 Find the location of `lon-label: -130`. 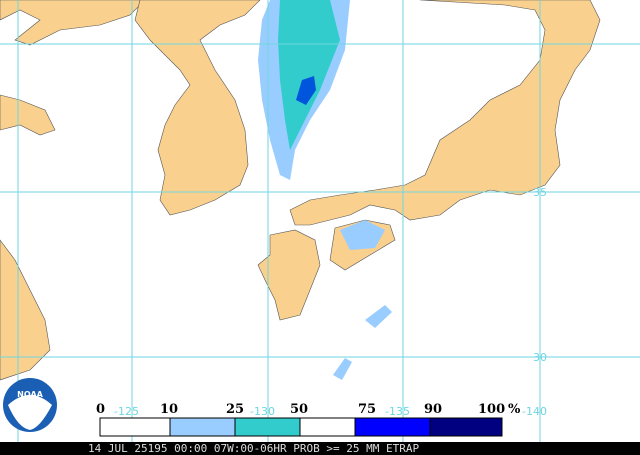

lon-label: -130 is located at coordinates (262, 411).